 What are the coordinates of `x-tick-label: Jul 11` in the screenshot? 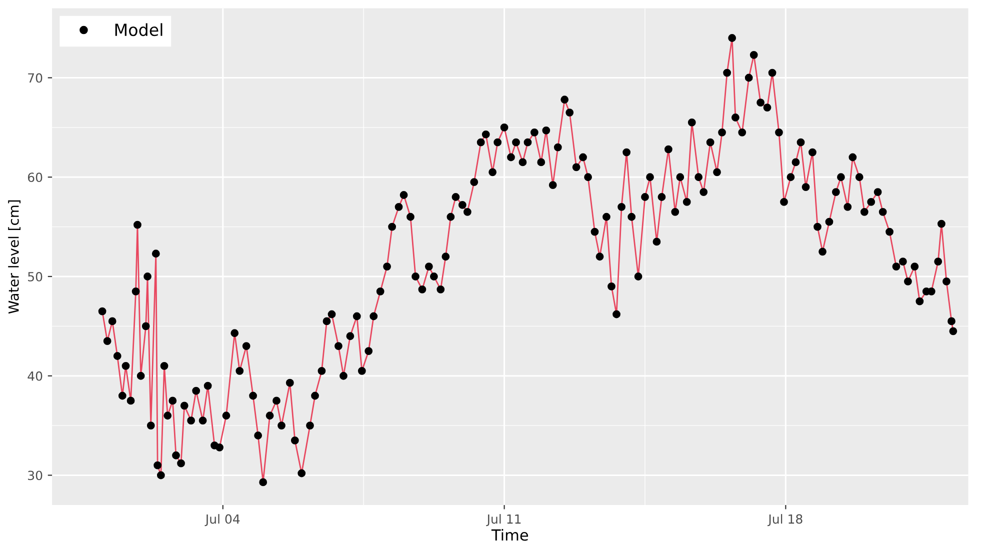 It's located at (503, 520).